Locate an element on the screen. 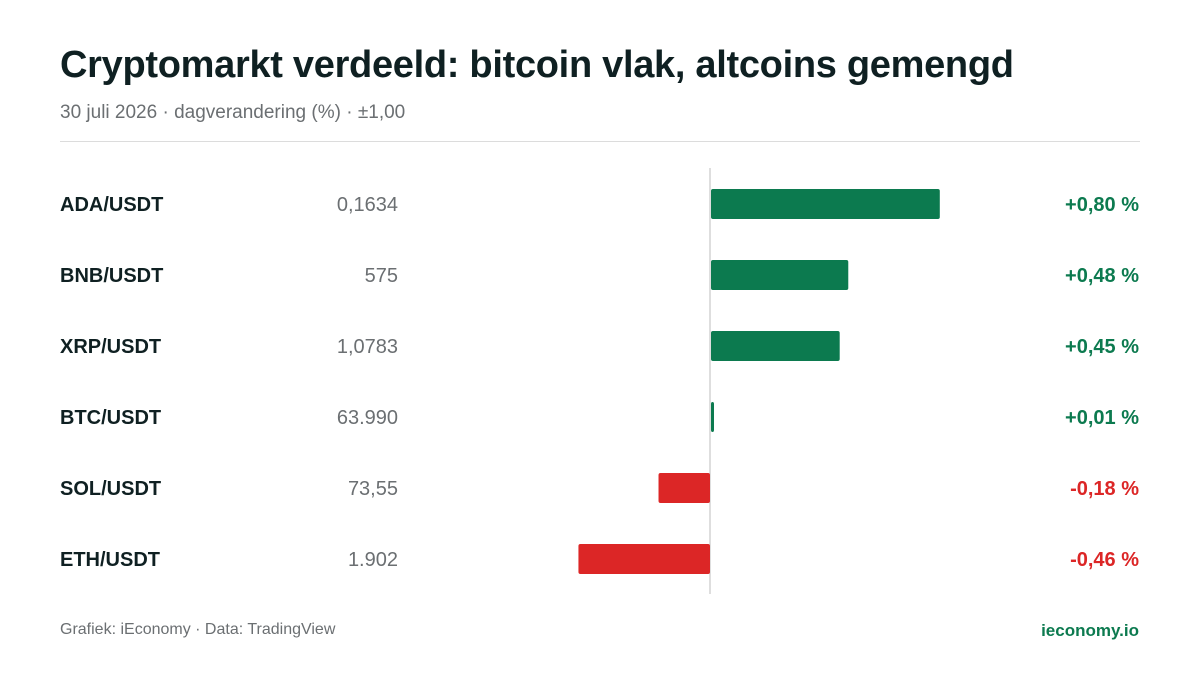 The image size is (1200, 675). price-value: 1,0783 is located at coordinates (367, 347).